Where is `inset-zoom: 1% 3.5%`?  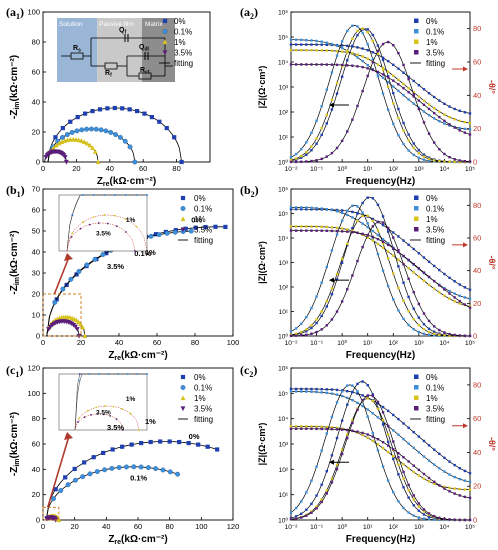 inset-zoom: 1% 3.5% is located at coordinates (103, 223).